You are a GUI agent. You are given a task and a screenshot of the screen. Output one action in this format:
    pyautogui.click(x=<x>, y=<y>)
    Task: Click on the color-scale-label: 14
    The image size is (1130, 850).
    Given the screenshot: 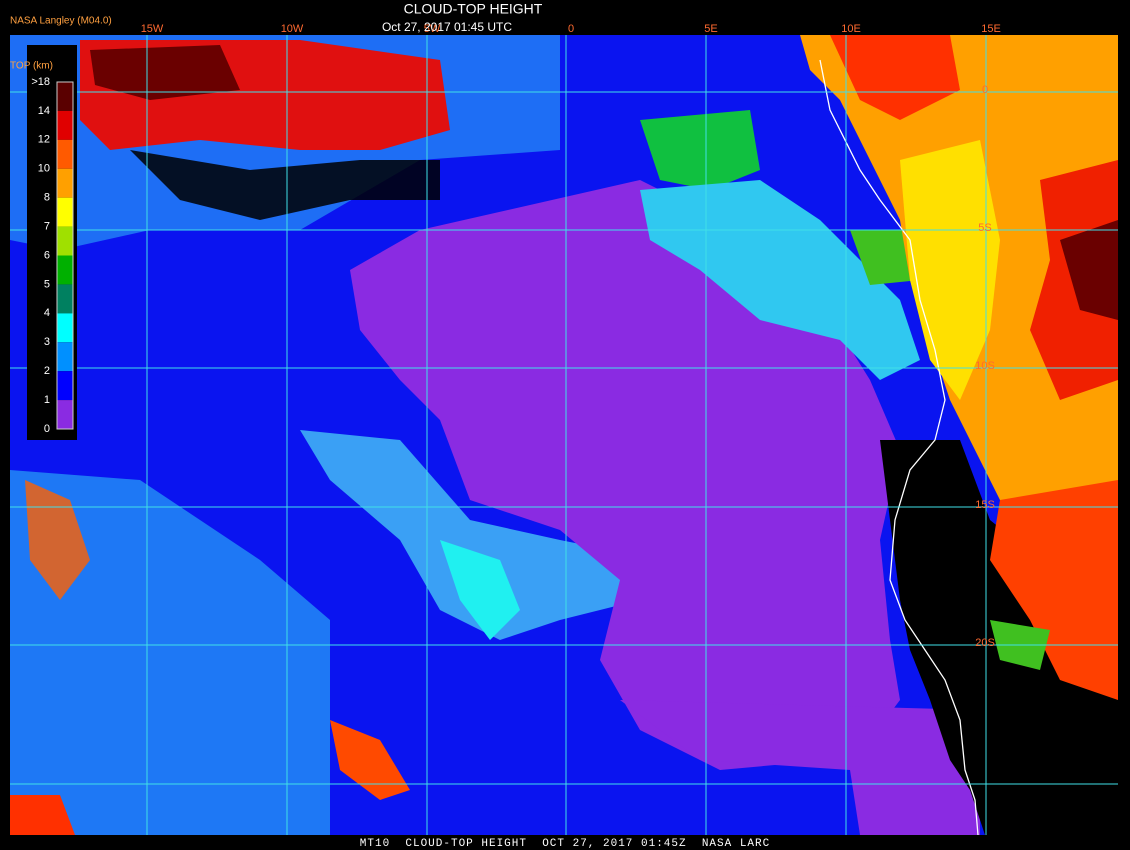 What is the action you would take?
    pyautogui.click(x=44, y=111)
    